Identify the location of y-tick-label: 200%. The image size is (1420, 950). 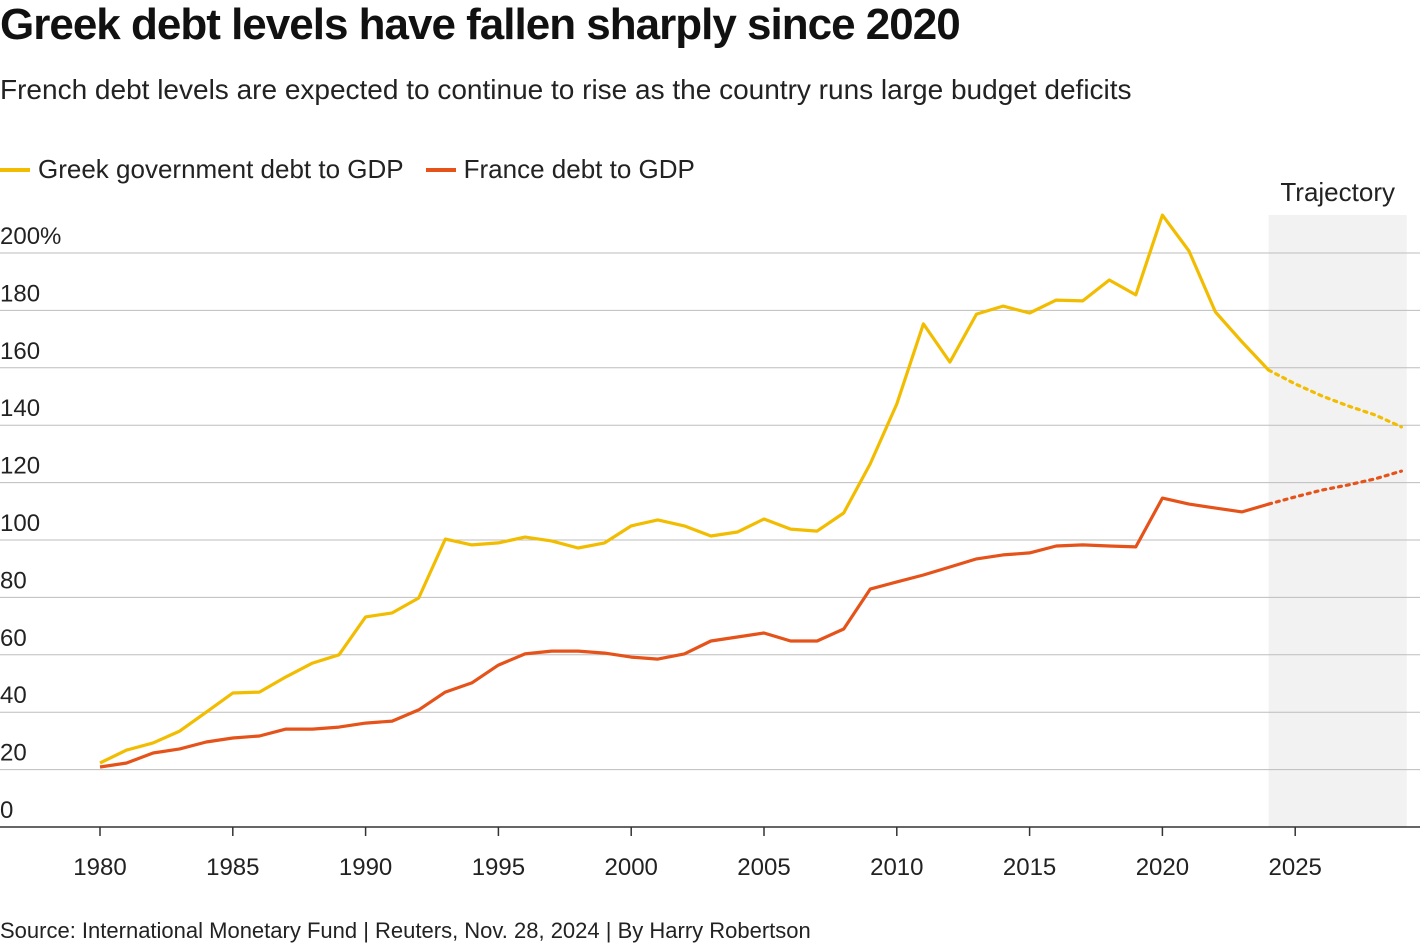
(30, 236).